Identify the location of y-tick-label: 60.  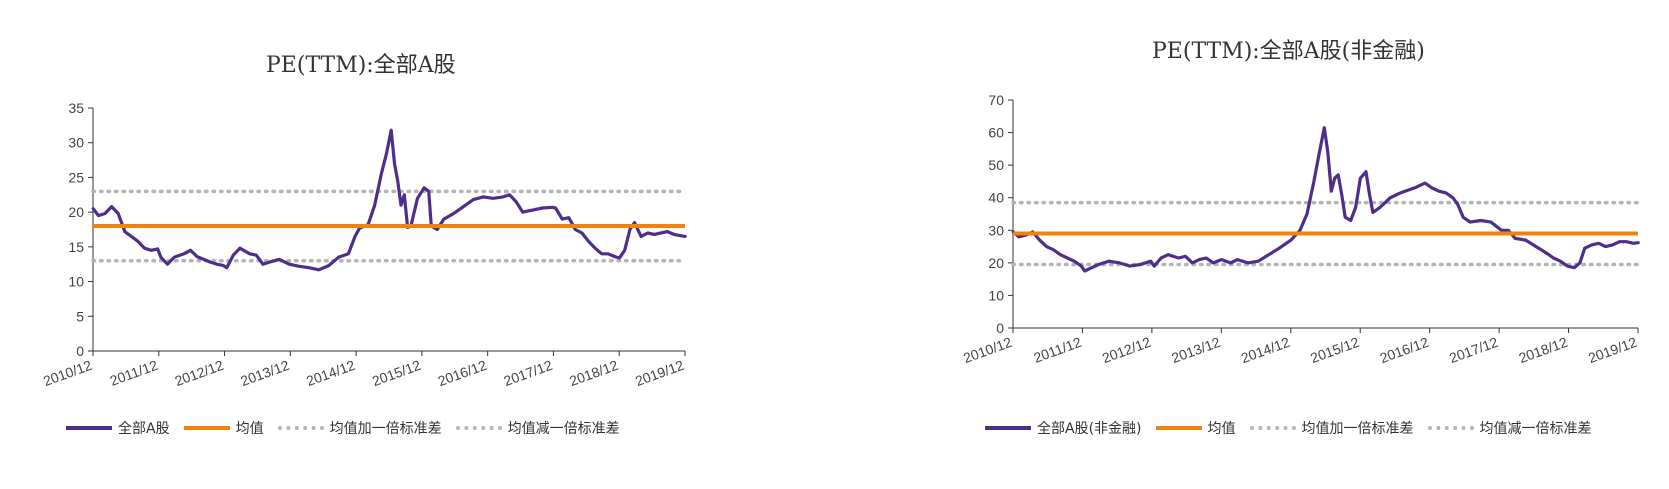
(996, 133).